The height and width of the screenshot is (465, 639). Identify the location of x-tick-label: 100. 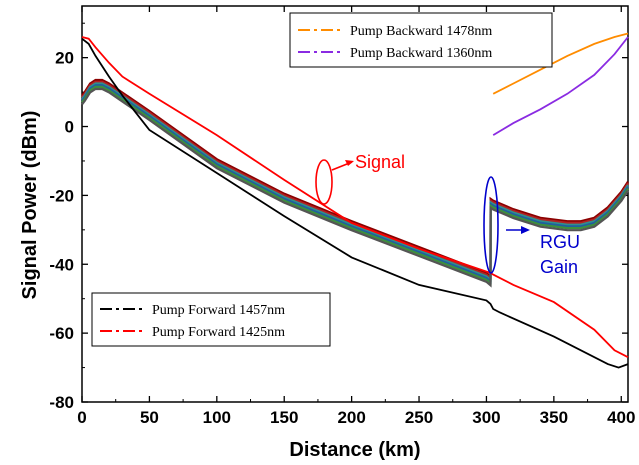
(217, 417).